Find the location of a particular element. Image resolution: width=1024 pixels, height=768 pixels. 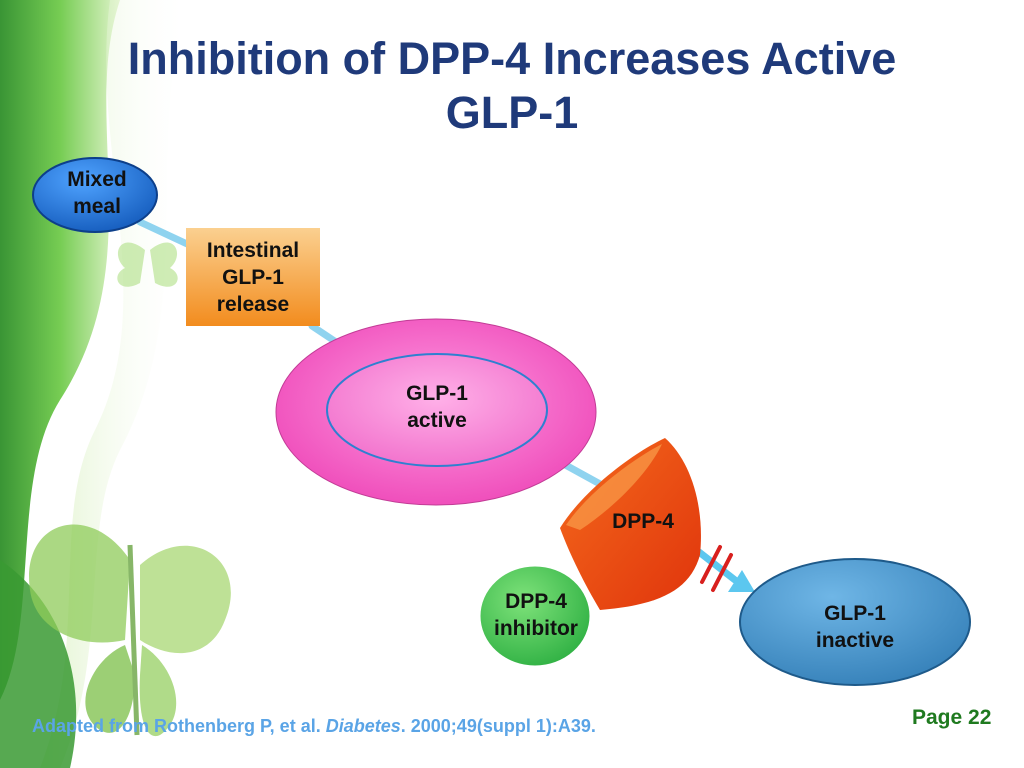

dpp4-enzyme-node is located at coordinates (630, 524).